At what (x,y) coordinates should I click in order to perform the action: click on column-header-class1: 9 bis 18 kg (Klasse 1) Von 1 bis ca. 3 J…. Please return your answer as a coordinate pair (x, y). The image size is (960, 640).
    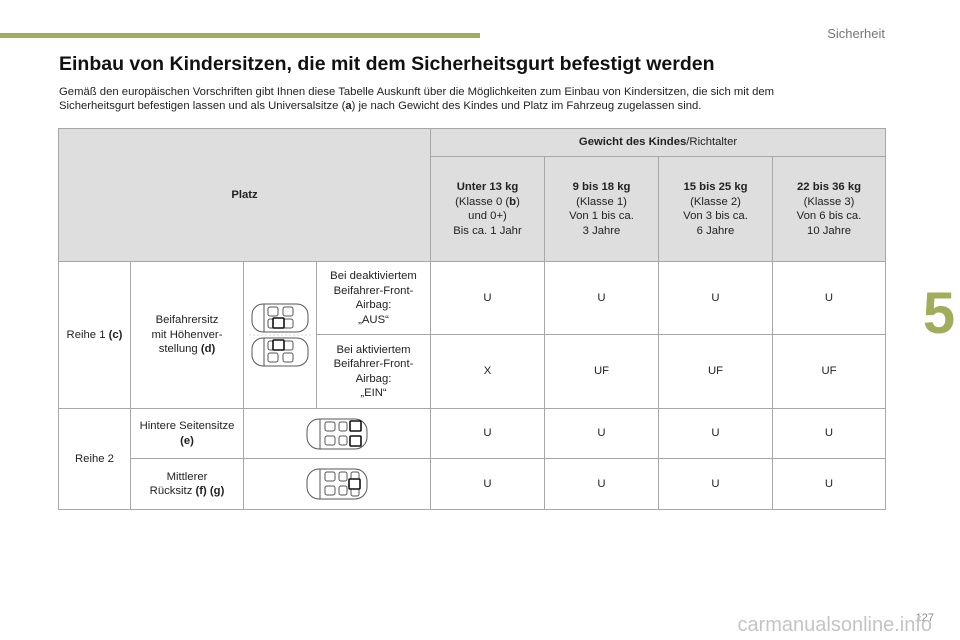
    Looking at the image, I should click on (601, 209).